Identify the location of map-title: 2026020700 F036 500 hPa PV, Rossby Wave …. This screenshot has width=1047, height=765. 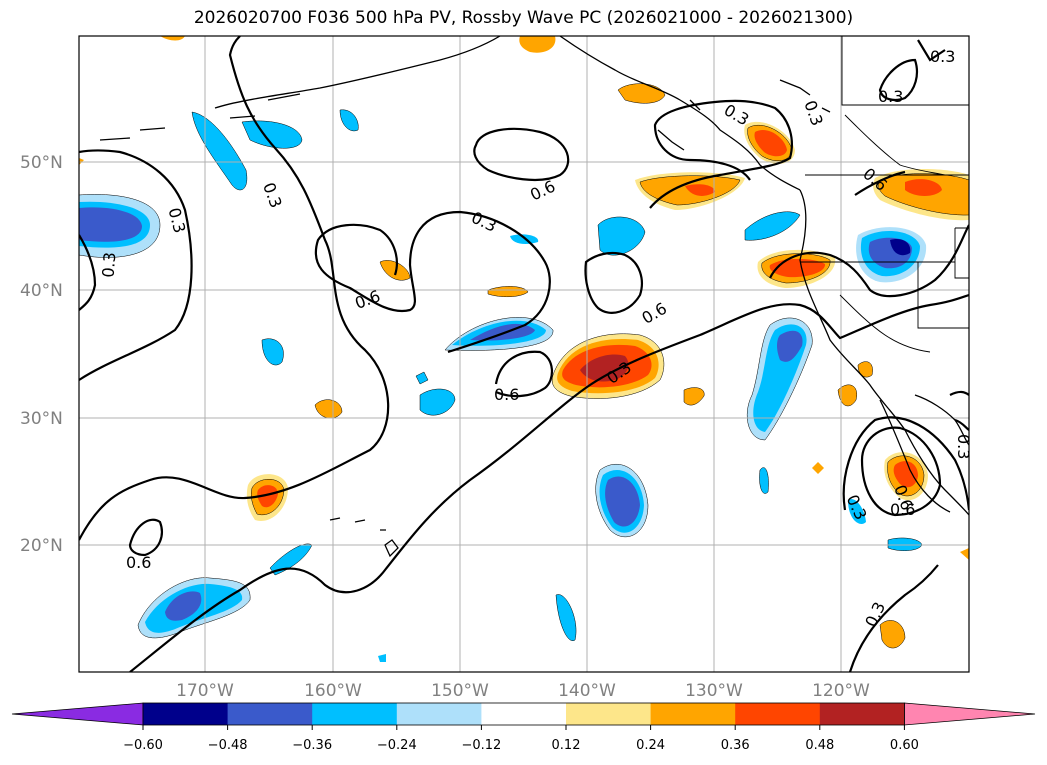
(523, 18).